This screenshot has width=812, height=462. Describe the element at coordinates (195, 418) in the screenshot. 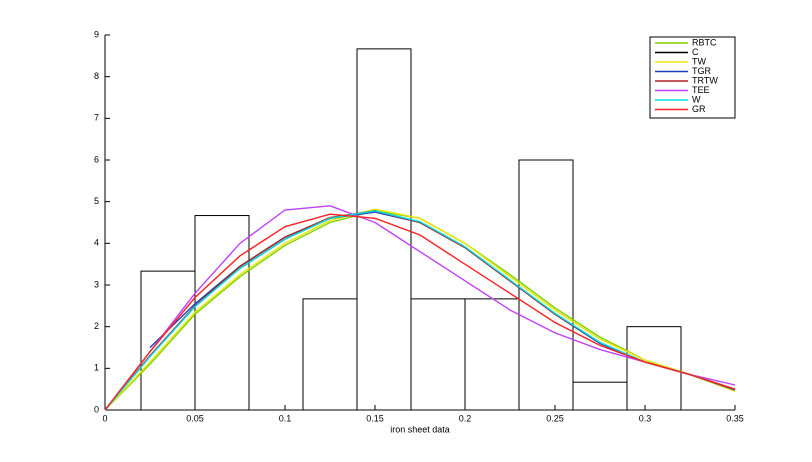

I see `x-tick-label: 0.05` at that location.